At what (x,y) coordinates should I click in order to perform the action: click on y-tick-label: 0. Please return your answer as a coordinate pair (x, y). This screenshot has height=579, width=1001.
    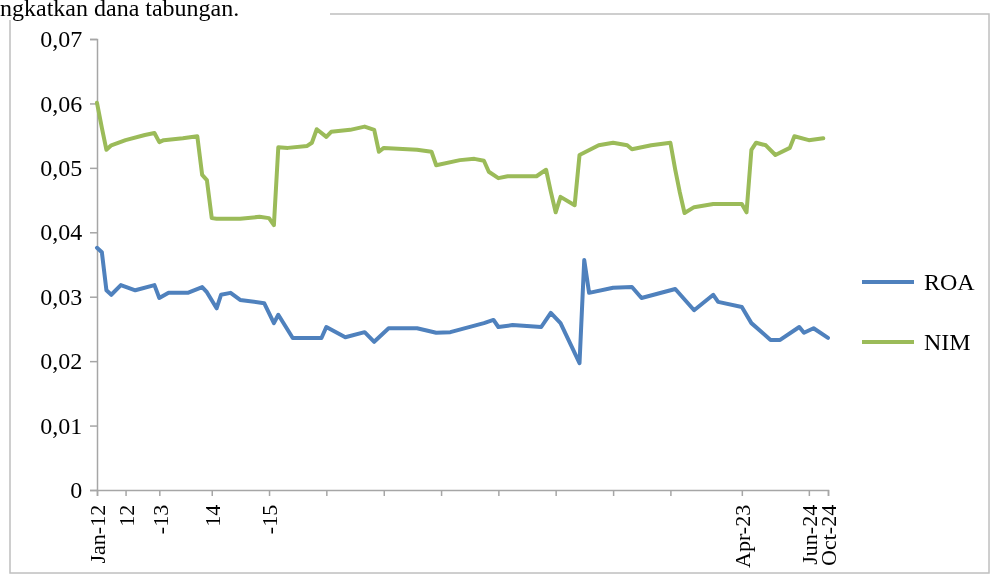
    Looking at the image, I should click on (76, 490).